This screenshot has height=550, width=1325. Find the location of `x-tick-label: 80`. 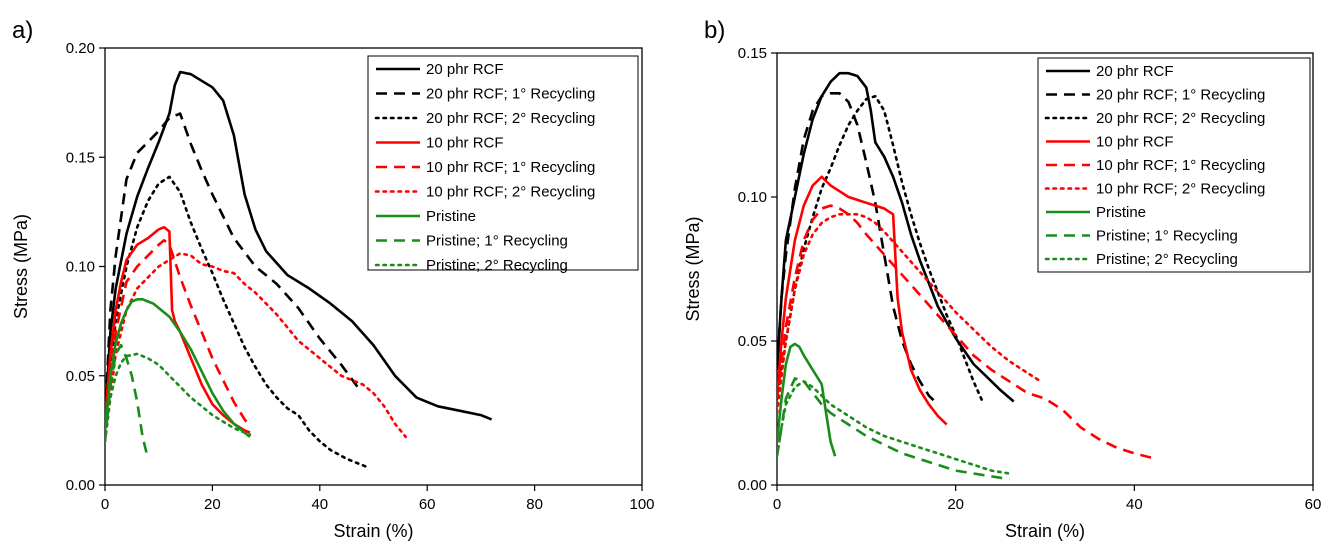

x-tick-label: 80 is located at coordinates (534, 504).